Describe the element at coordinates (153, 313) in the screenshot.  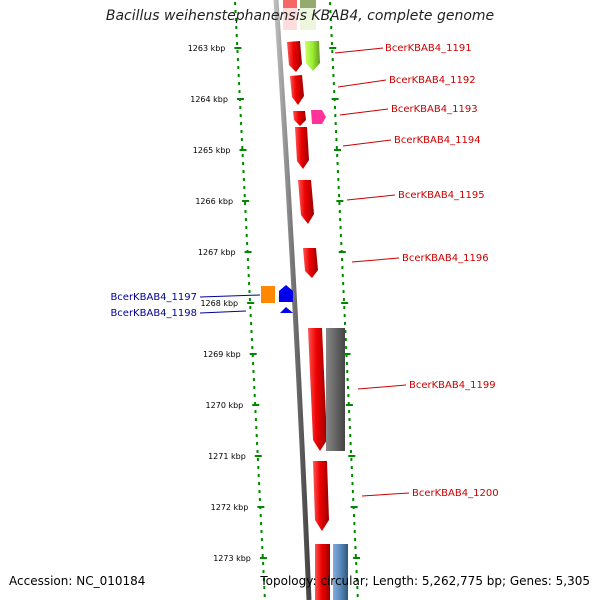
I see `gene-label: BcerKBAB4_1198` at that location.